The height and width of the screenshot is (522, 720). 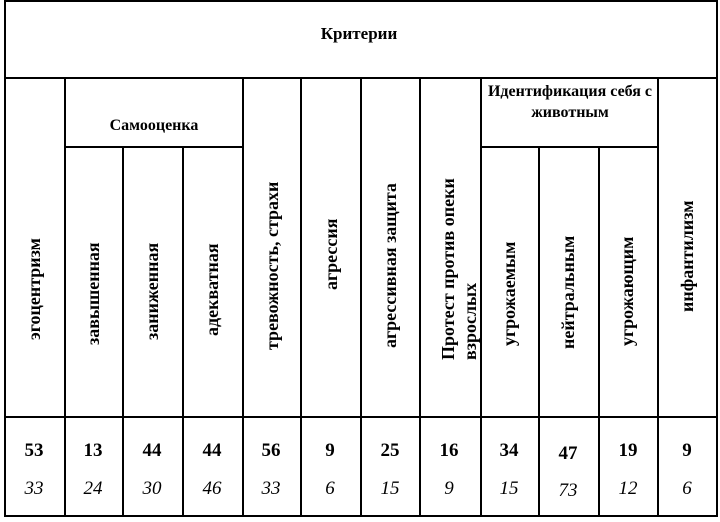 What do you see at coordinates (331, 254) in the screenshot?
I see `column-header-aggression: агрессия` at bounding box center [331, 254].